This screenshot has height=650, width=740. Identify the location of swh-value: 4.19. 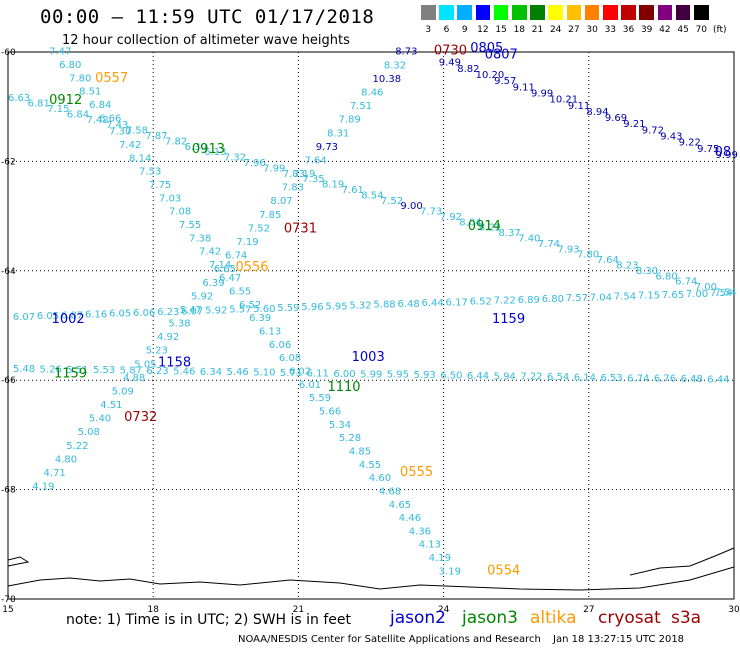
(43, 487).